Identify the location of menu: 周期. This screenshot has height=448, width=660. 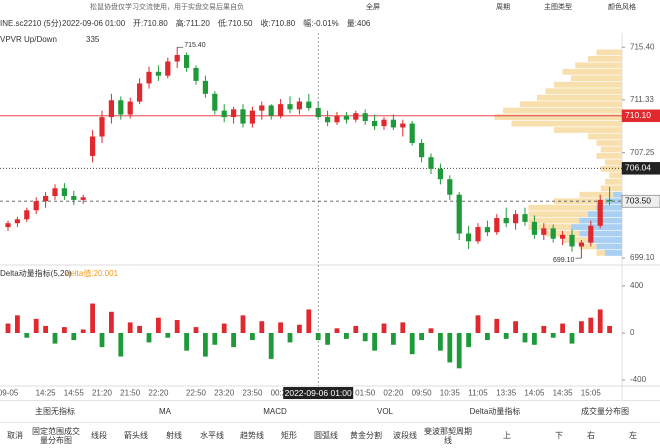
(503, 7).